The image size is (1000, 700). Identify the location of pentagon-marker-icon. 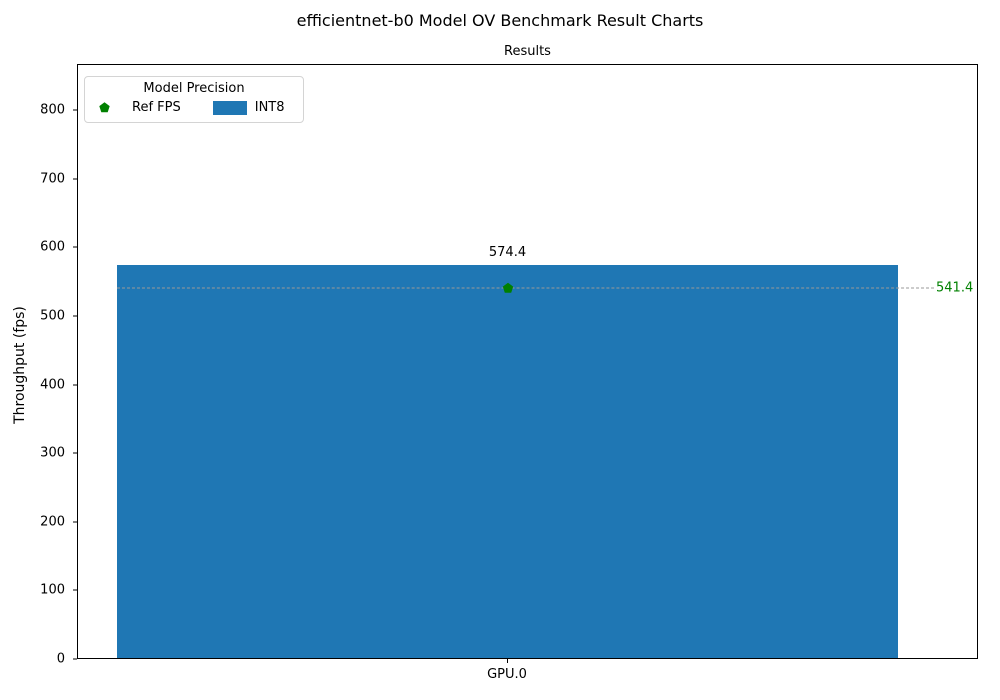
(104, 107).